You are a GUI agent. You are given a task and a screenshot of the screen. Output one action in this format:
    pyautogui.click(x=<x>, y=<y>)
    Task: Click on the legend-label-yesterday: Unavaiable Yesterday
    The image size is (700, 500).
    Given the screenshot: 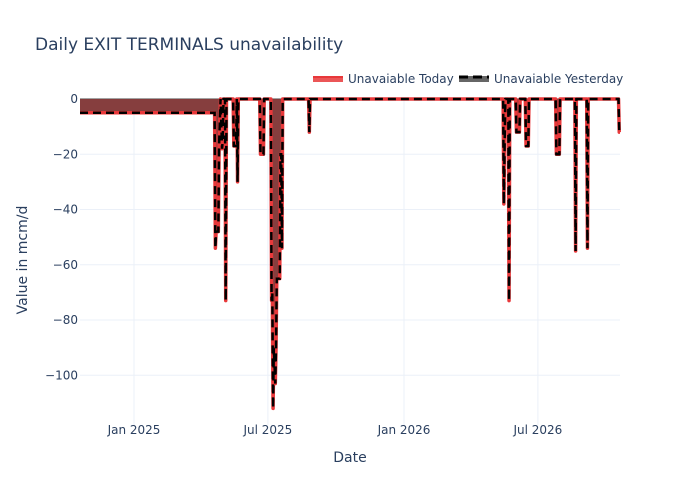 What is the action you would take?
    pyautogui.click(x=558, y=79)
    